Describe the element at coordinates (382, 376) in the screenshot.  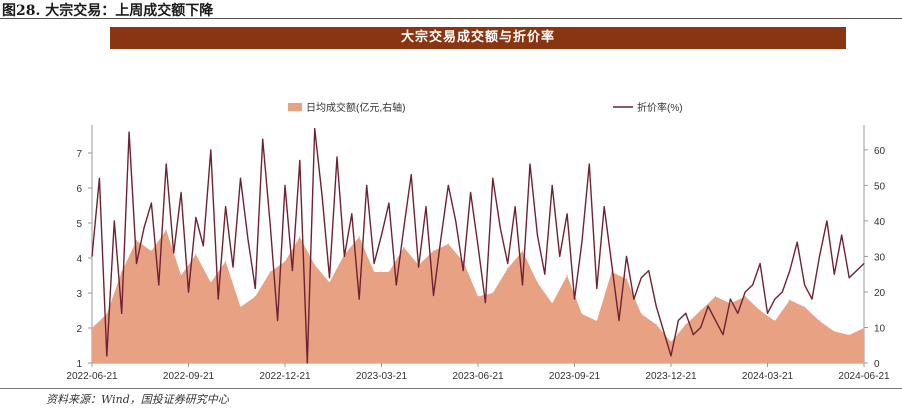
I see `x-tick-label: 2023-03-21` at that location.